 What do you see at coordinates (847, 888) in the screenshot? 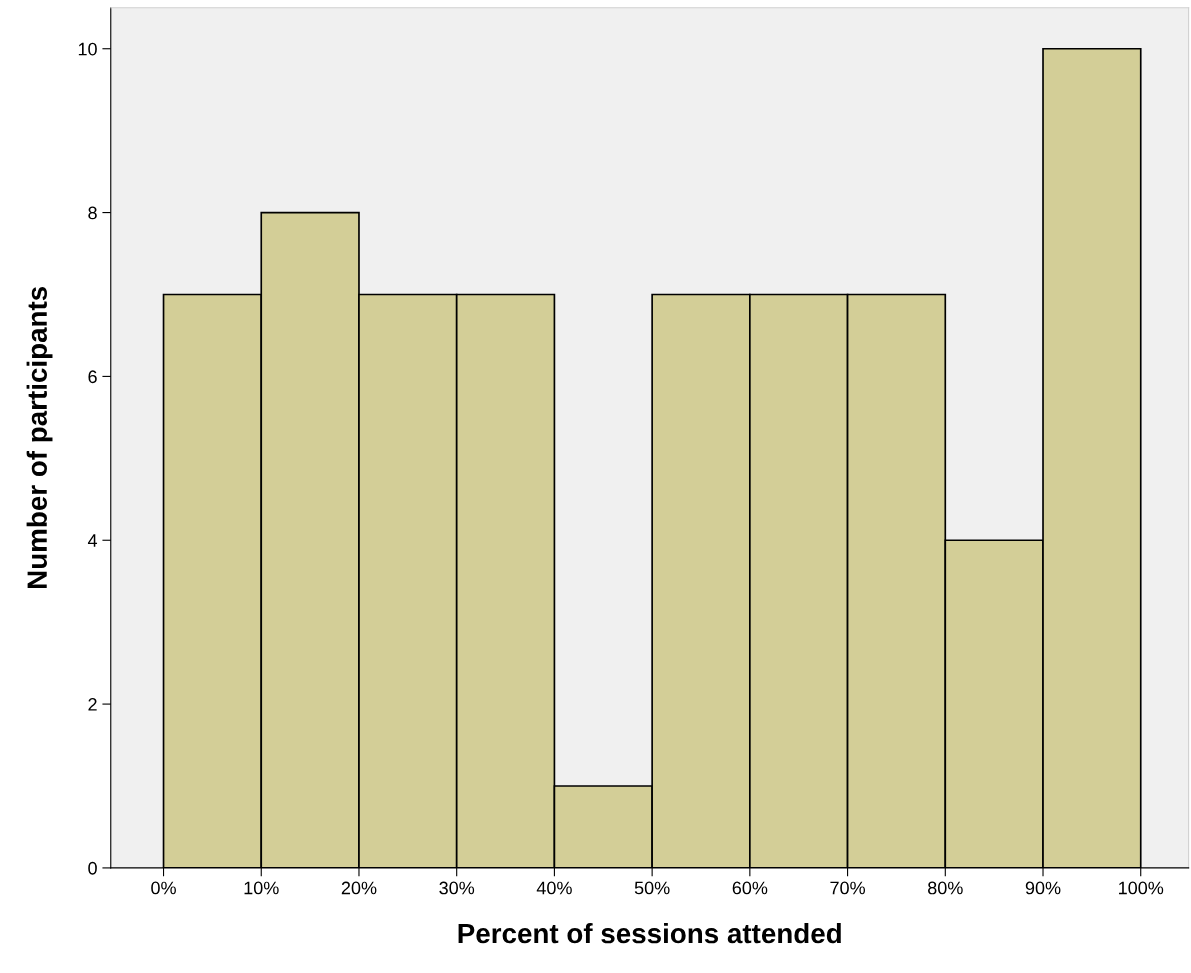
I see `x-tick-label: 70%` at bounding box center [847, 888].